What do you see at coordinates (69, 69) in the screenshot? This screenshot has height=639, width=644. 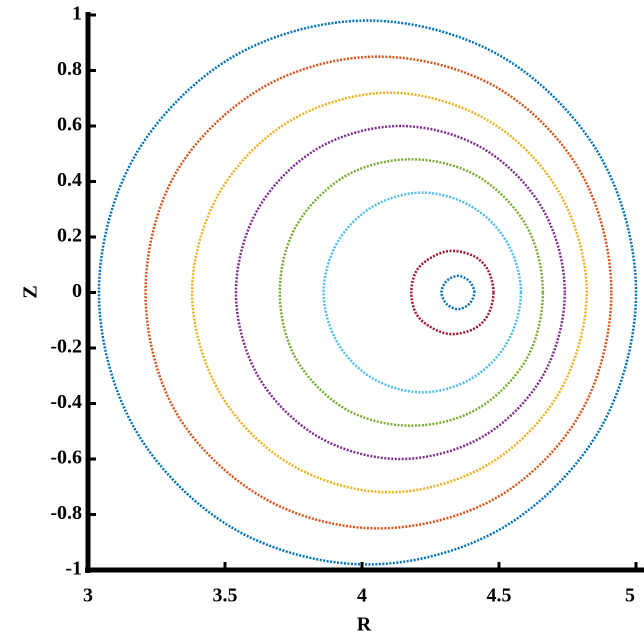 I see `y-tick-label: 0.8` at bounding box center [69, 69].